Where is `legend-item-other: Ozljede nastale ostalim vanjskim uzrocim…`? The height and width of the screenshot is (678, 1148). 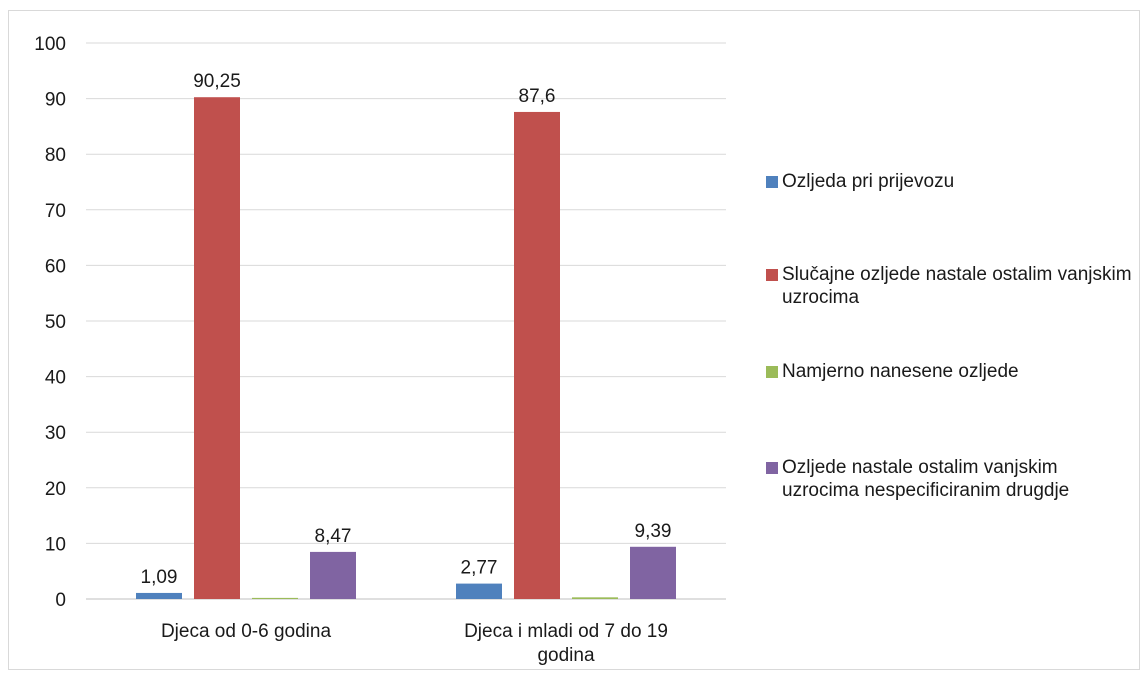 legend-item-other: Ozljede nastale ostalim vanjskim uzrocim… is located at coordinates (951, 479).